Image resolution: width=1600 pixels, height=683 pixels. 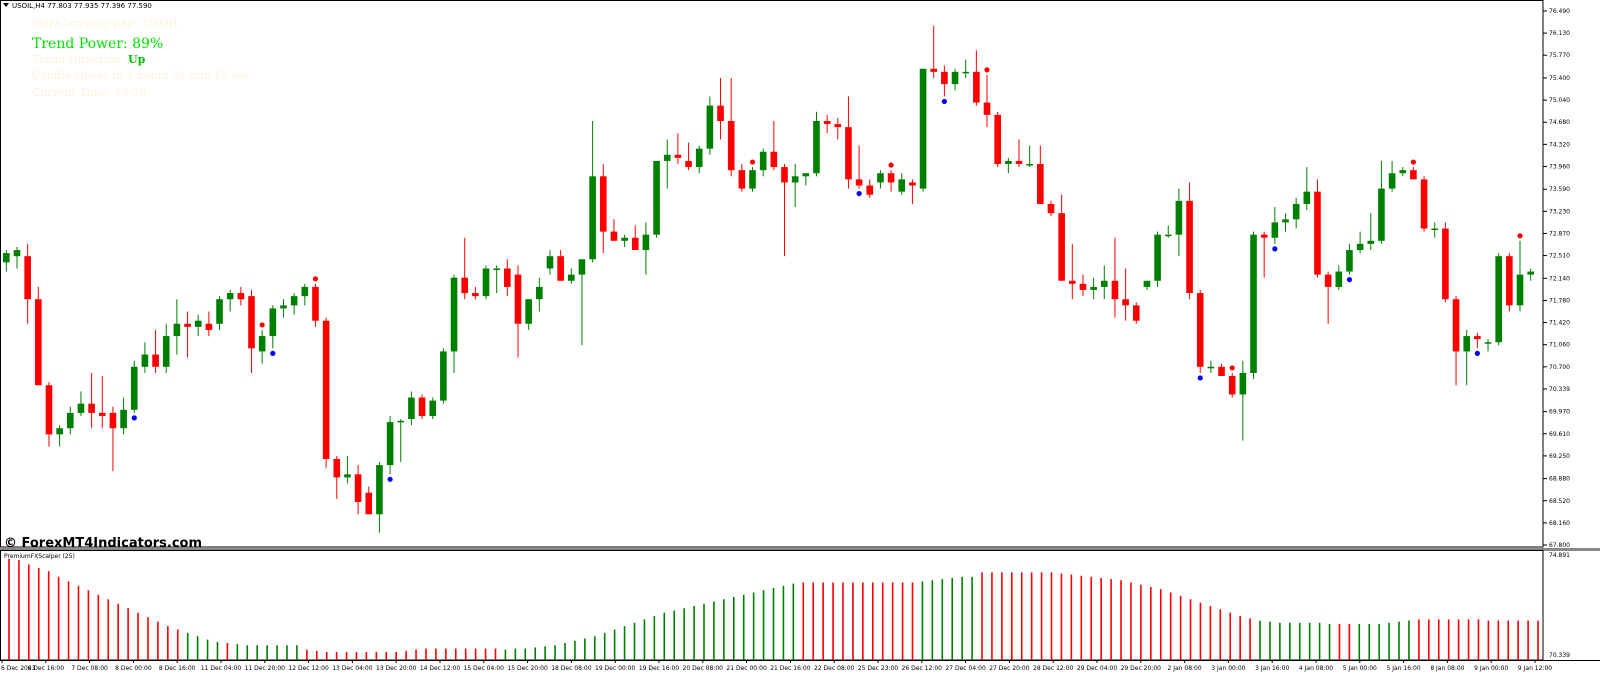 I want to click on time-tick-label: 29 Dec 20:00, so click(x=1141, y=668).